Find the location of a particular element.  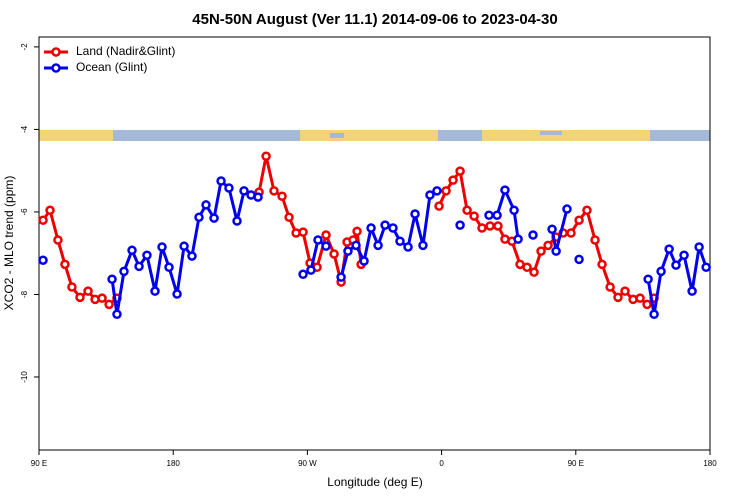

x-axis-label: Longitude (deg E) is located at coordinates (374, 482).